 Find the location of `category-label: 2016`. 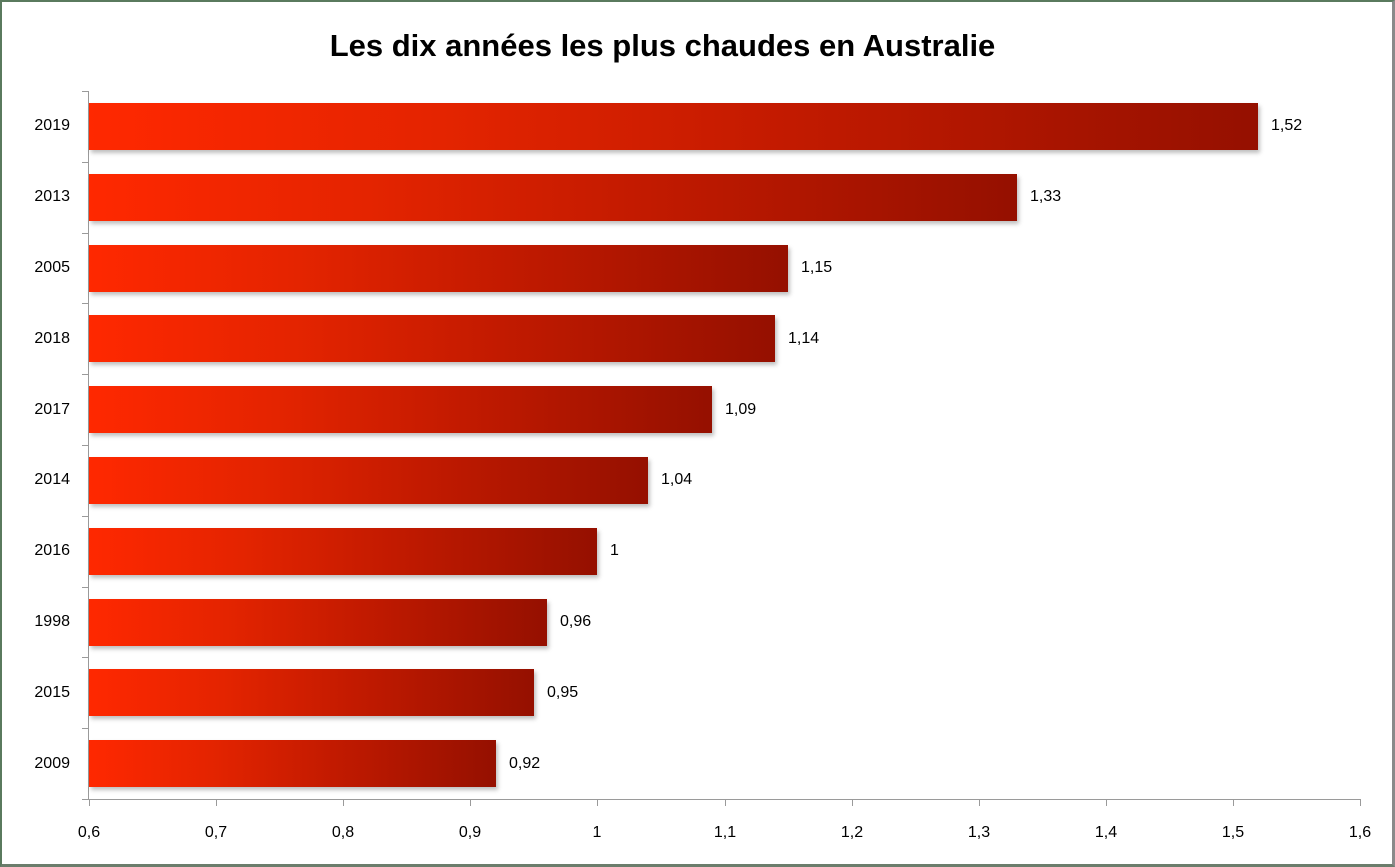

category-label: 2016 is located at coordinates (52, 551).